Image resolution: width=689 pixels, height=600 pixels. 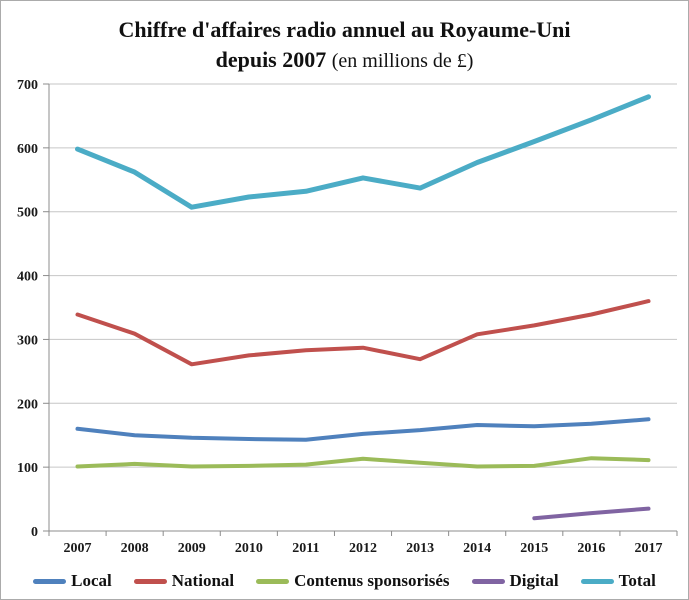 I want to click on x-tick-label: 2016, so click(x=591, y=548).